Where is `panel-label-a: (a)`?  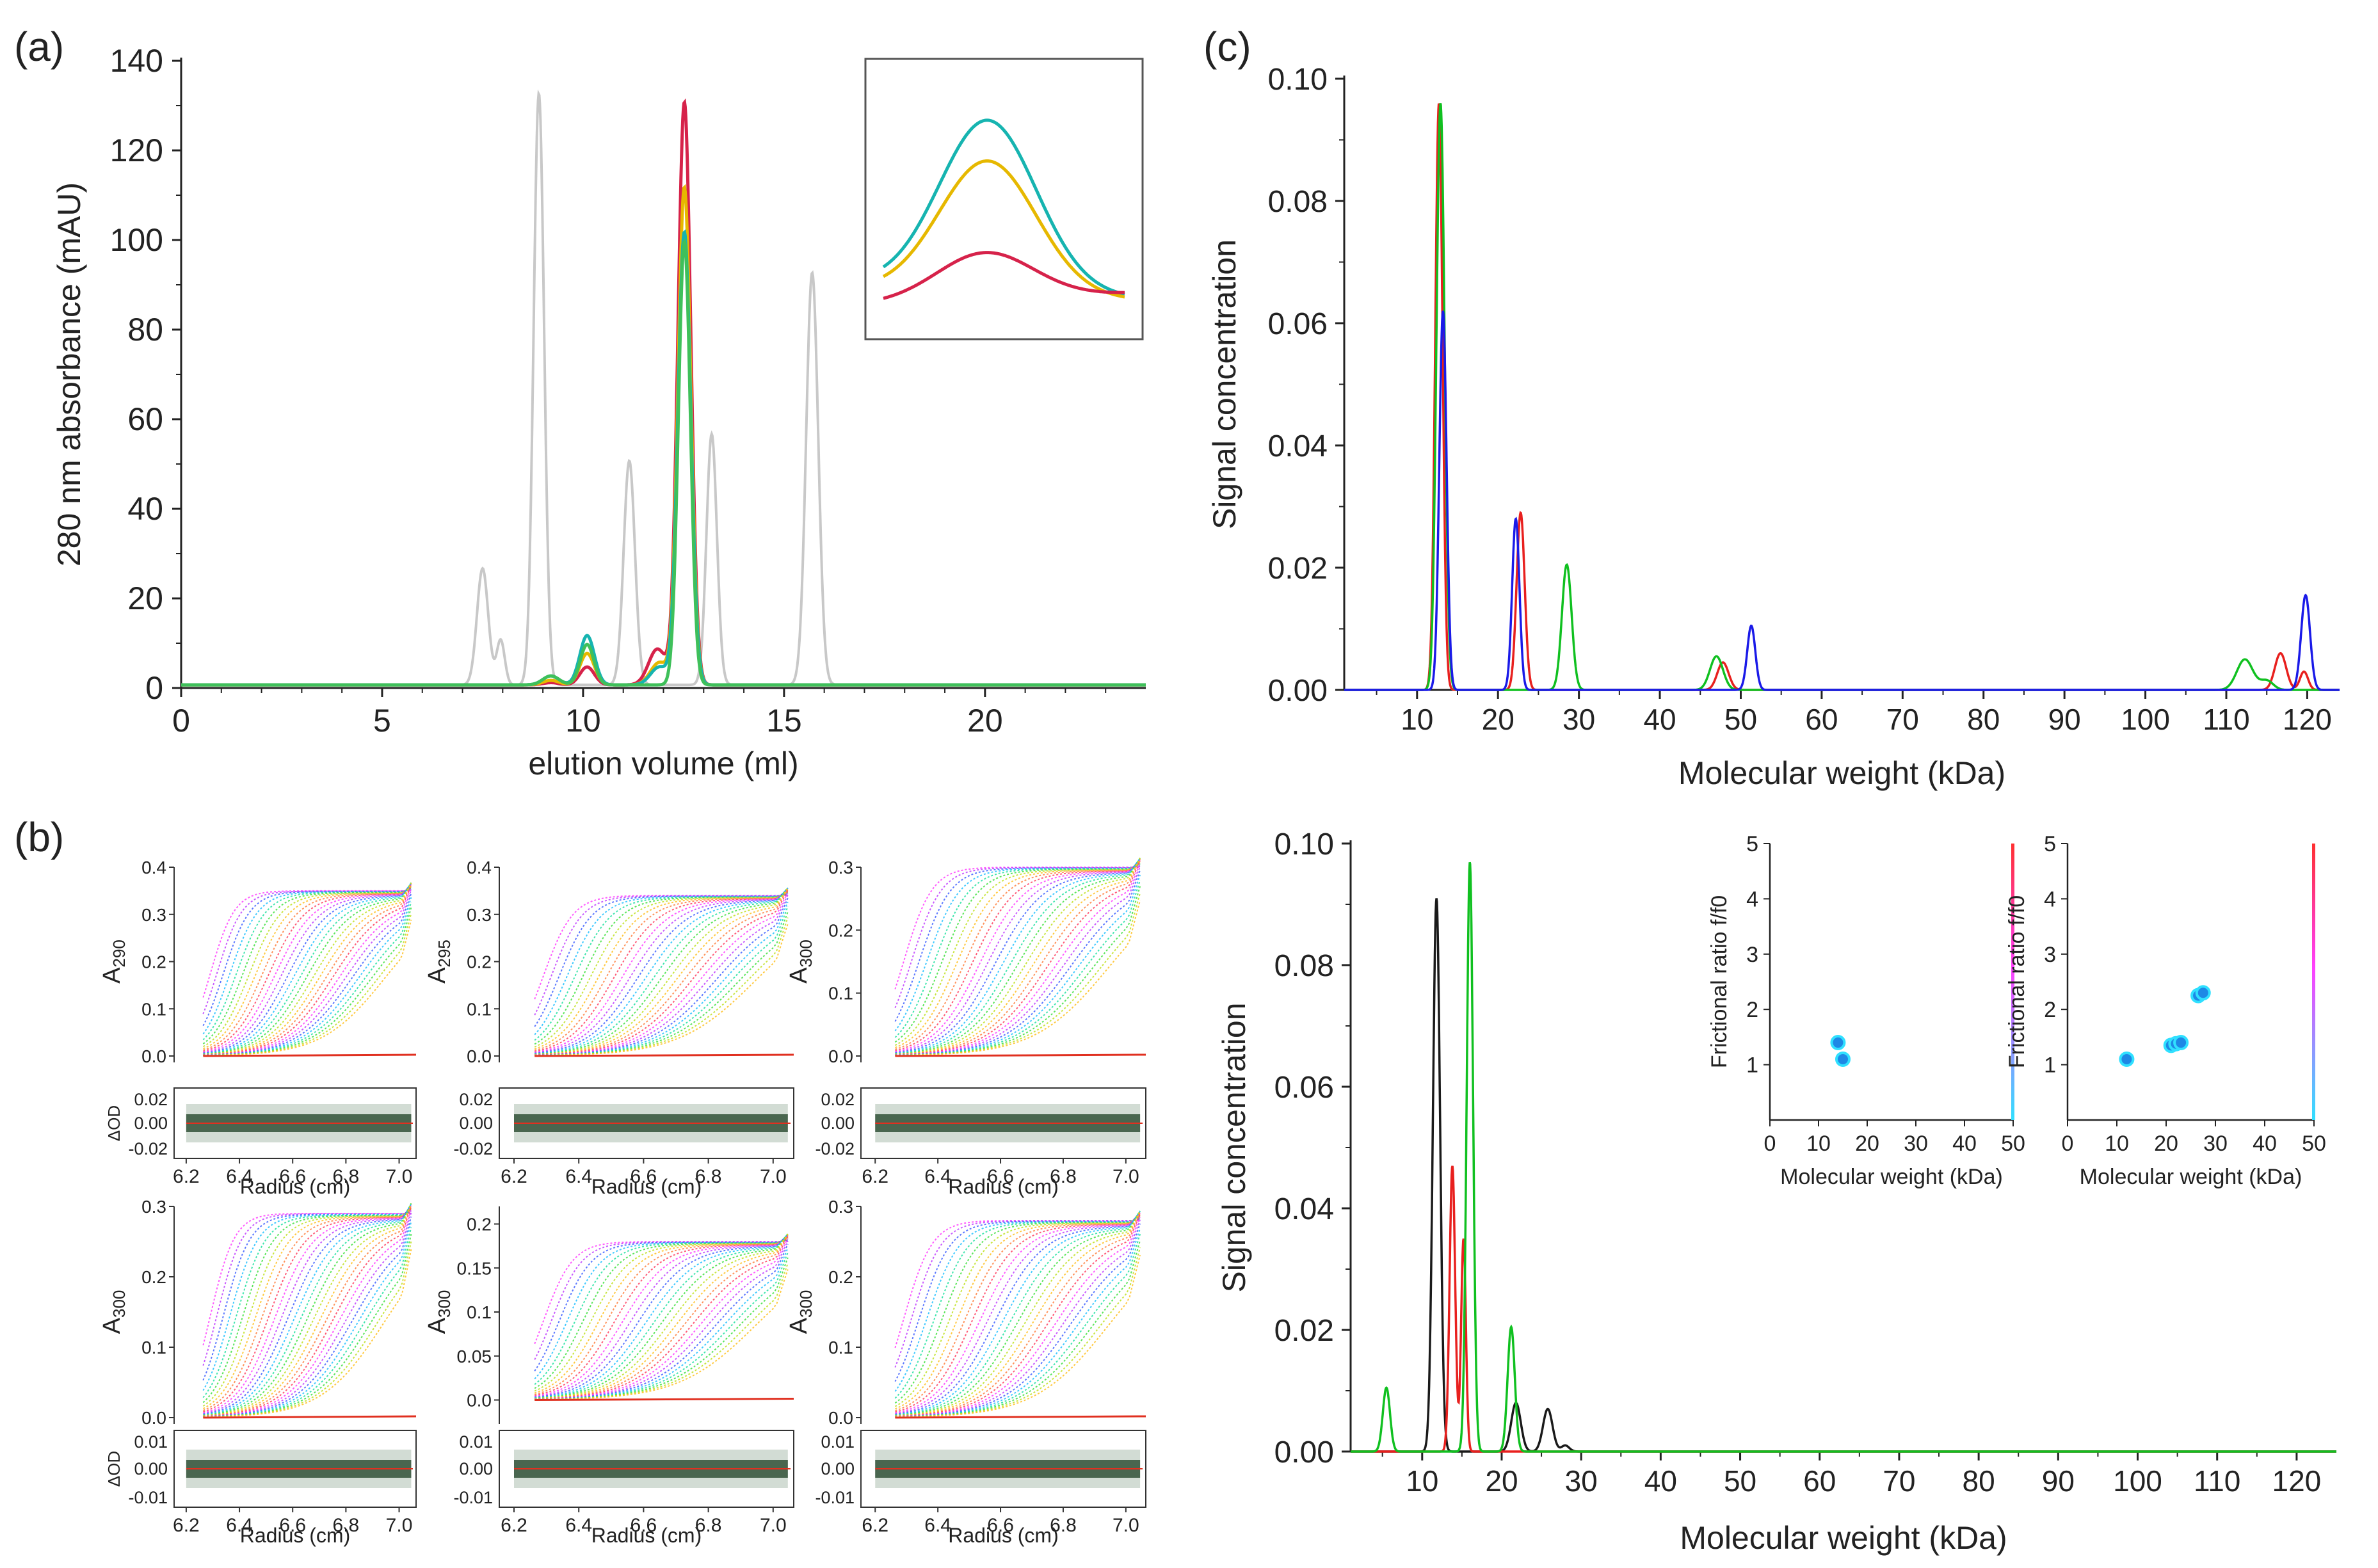
panel-label-a: (a) is located at coordinates (39, 47).